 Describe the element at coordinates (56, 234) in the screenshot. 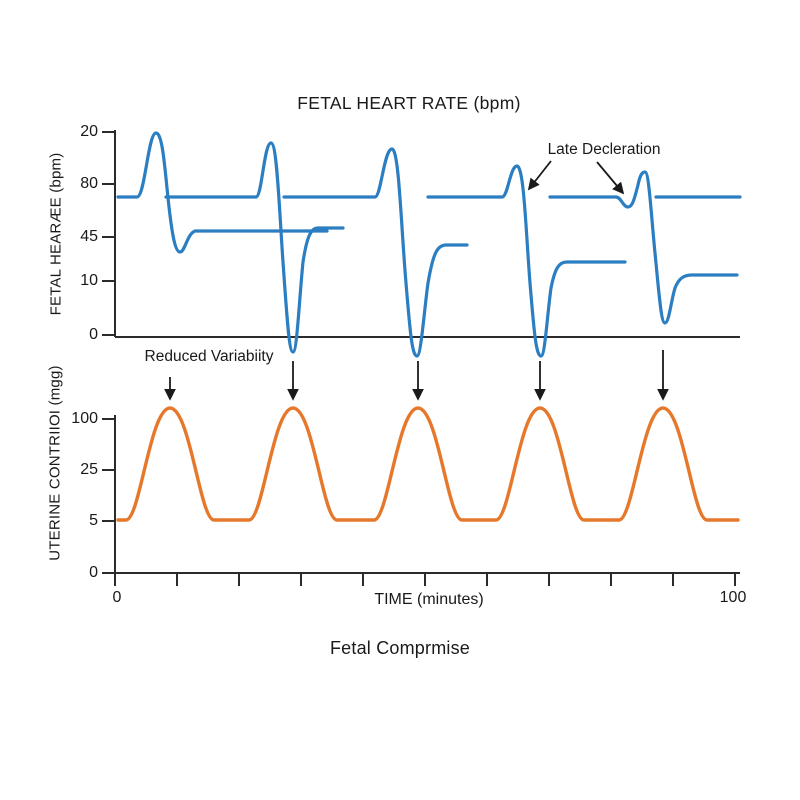

I see `fhr-y-axis-label: FETAL HEARÆE (bpm)` at that location.